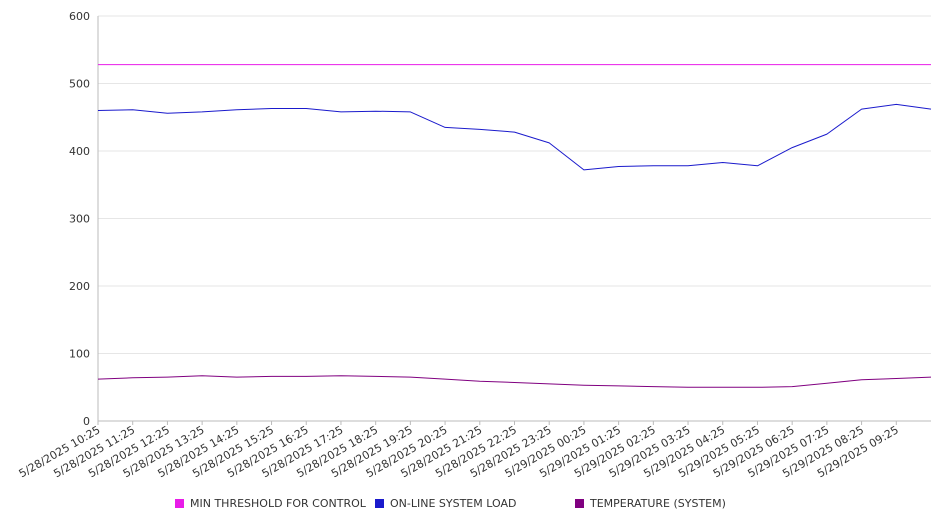 This screenshot has width=946, height=526. Describe the element at coordinates (79, 16) in the screenshot. I see `y-tick-label: 600` at that location.